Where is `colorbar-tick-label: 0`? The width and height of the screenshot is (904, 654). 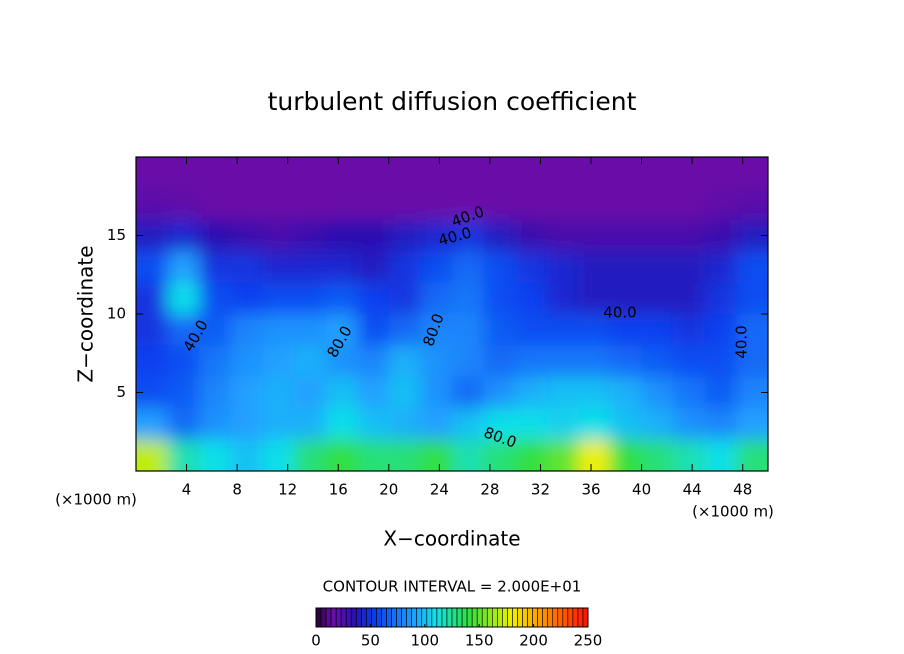 colorbar-tick-label: 0 is located at coordinates (316, 641).